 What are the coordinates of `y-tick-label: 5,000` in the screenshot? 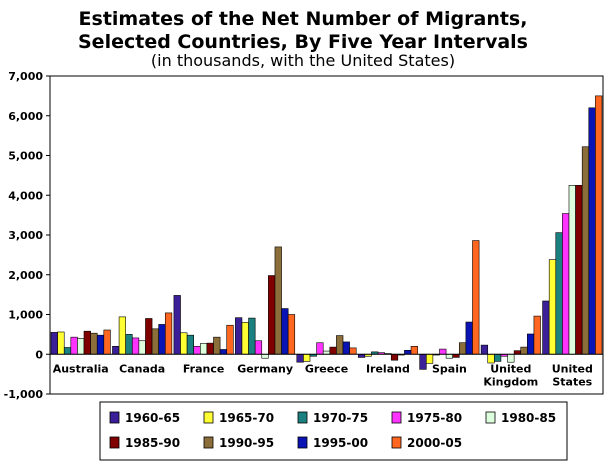 It's located at (25, 156).